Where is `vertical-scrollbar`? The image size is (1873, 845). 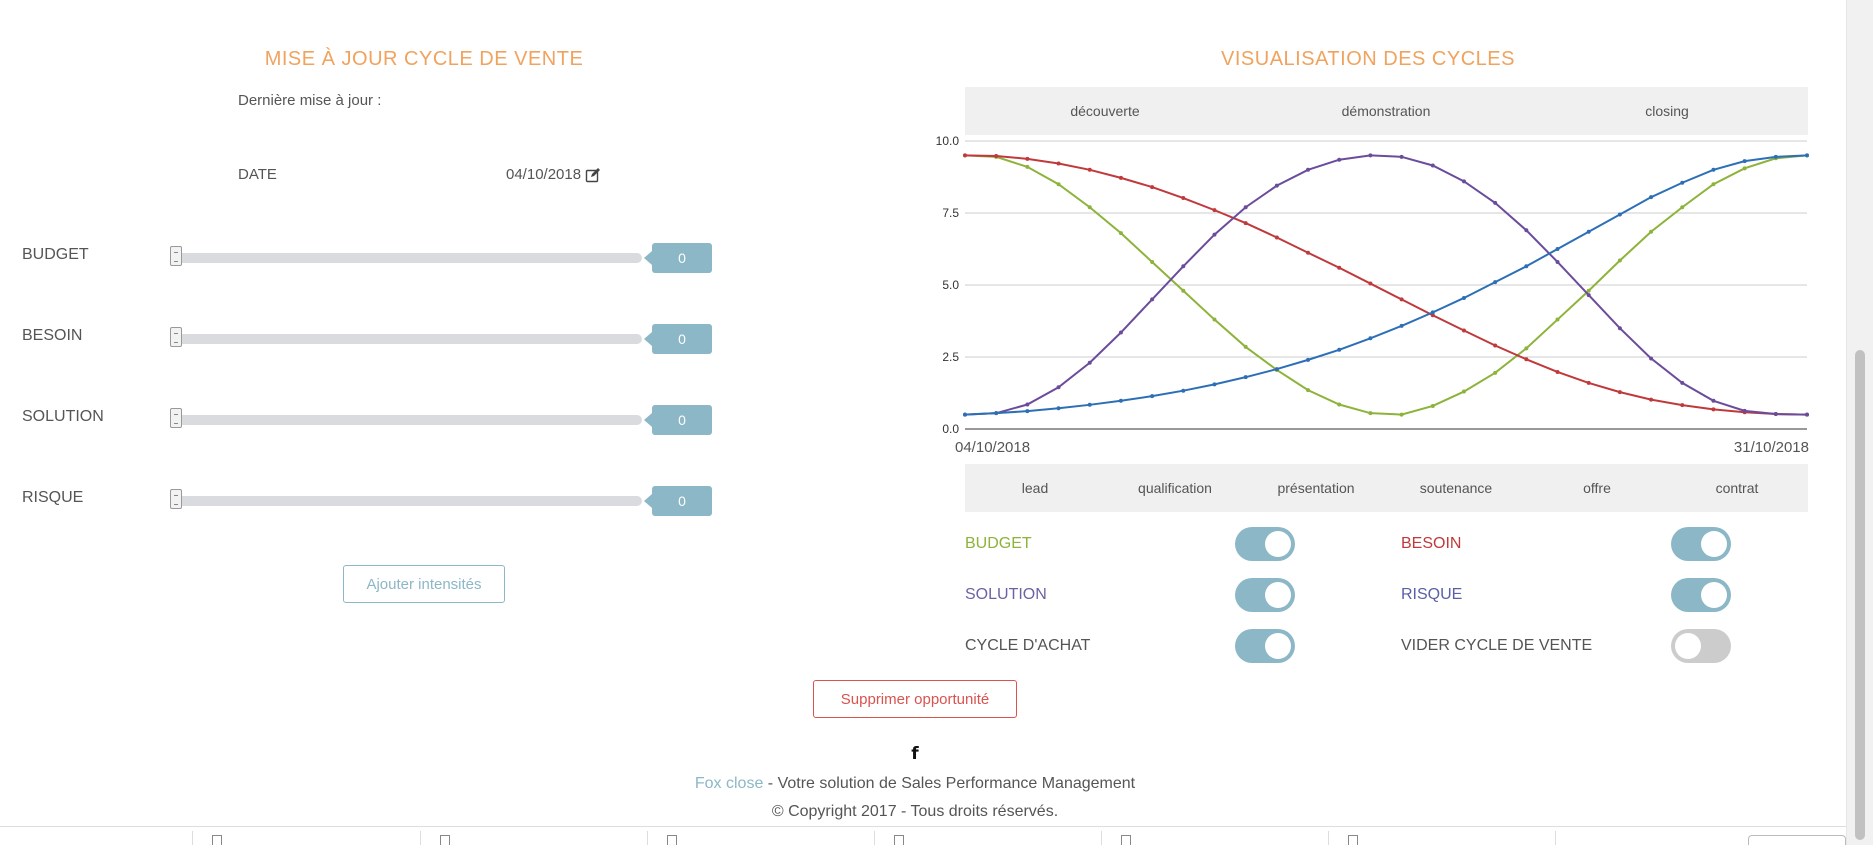
vertical-scrollbar is located at coordinates (1859, 422).